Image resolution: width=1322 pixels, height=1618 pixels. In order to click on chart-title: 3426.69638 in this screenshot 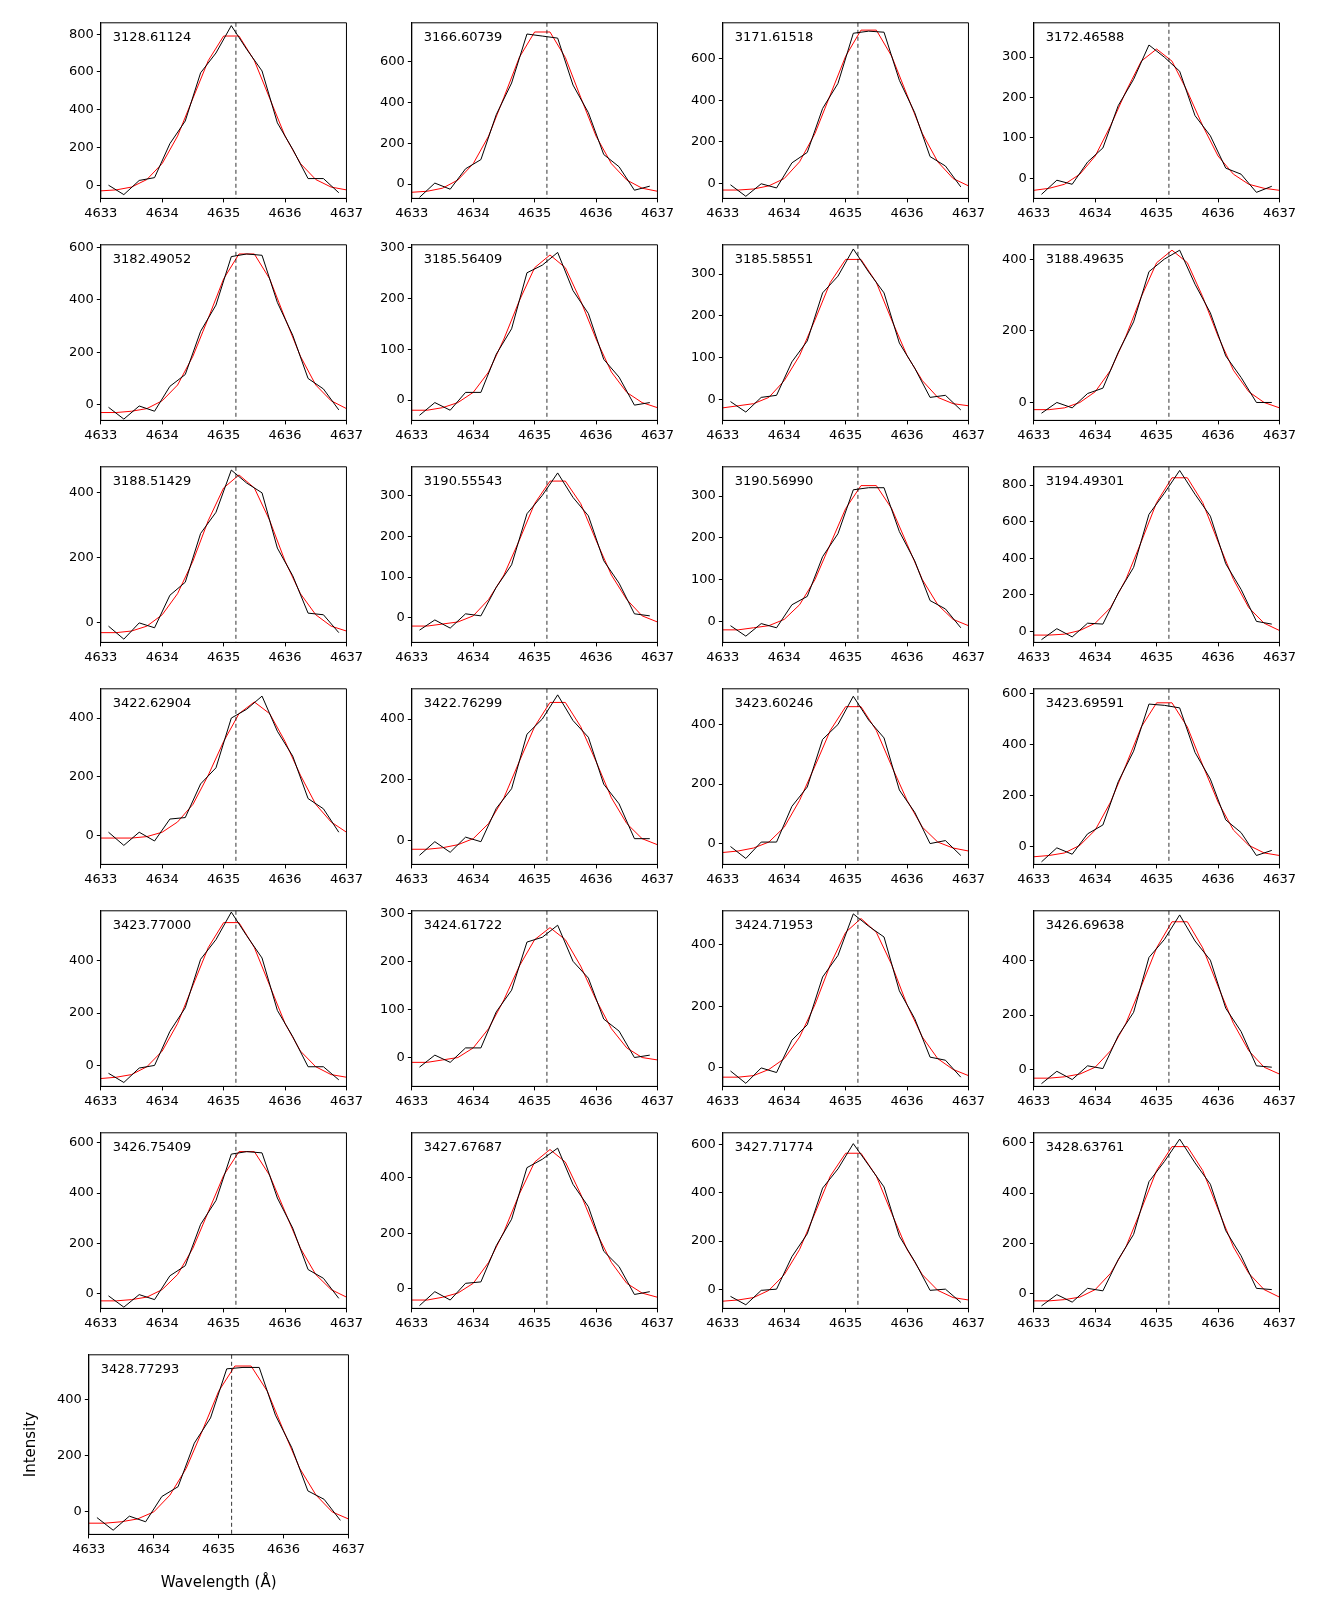, I will do `click(1085, 924)`.